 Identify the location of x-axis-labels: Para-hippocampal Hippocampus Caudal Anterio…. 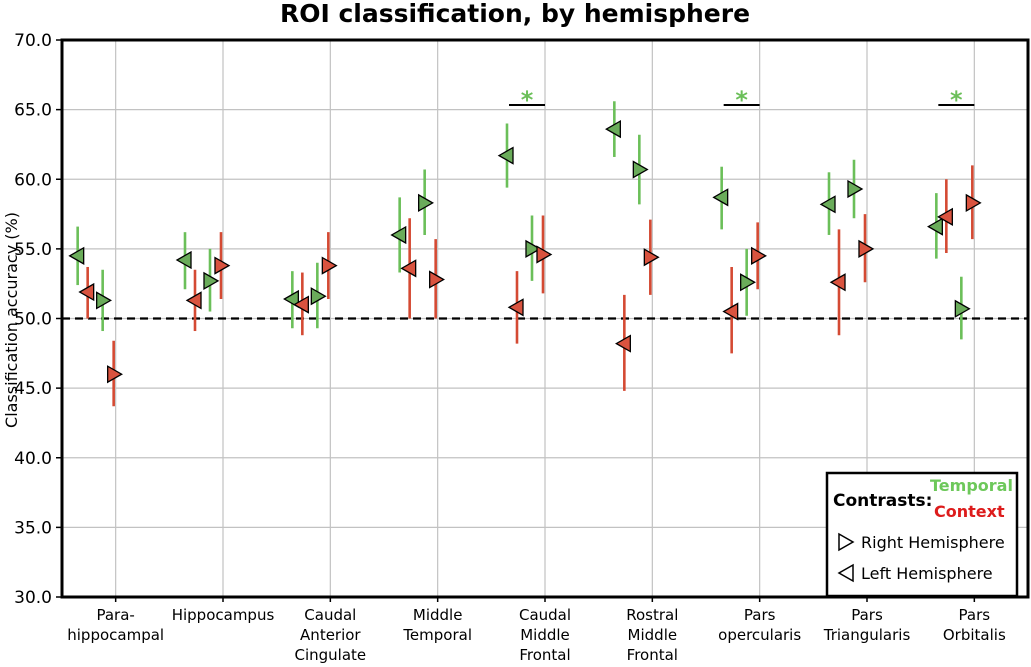
(536, 630).